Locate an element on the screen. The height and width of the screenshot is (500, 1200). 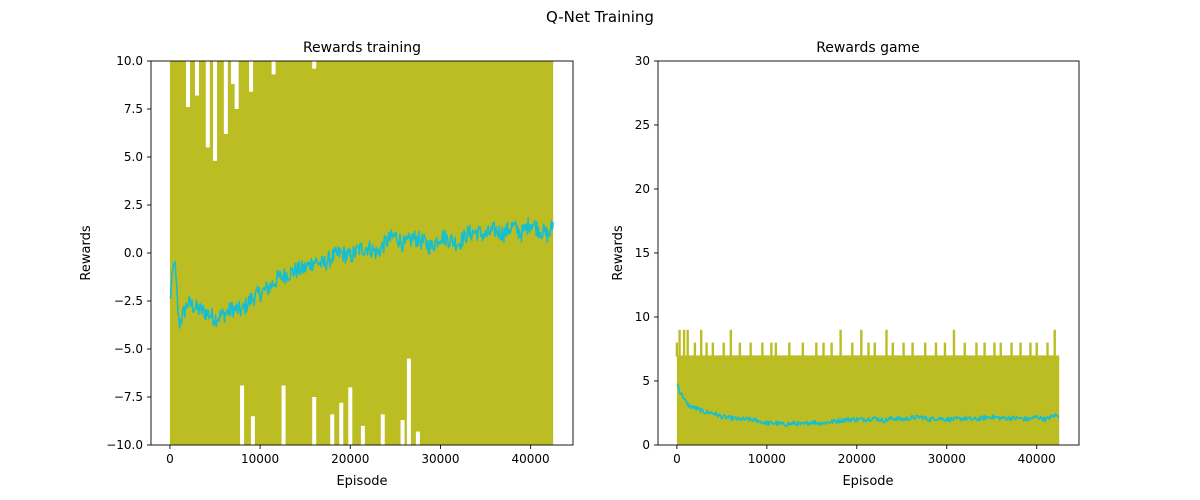
y-tick-label: 15 is located at coordinates (642, 253).